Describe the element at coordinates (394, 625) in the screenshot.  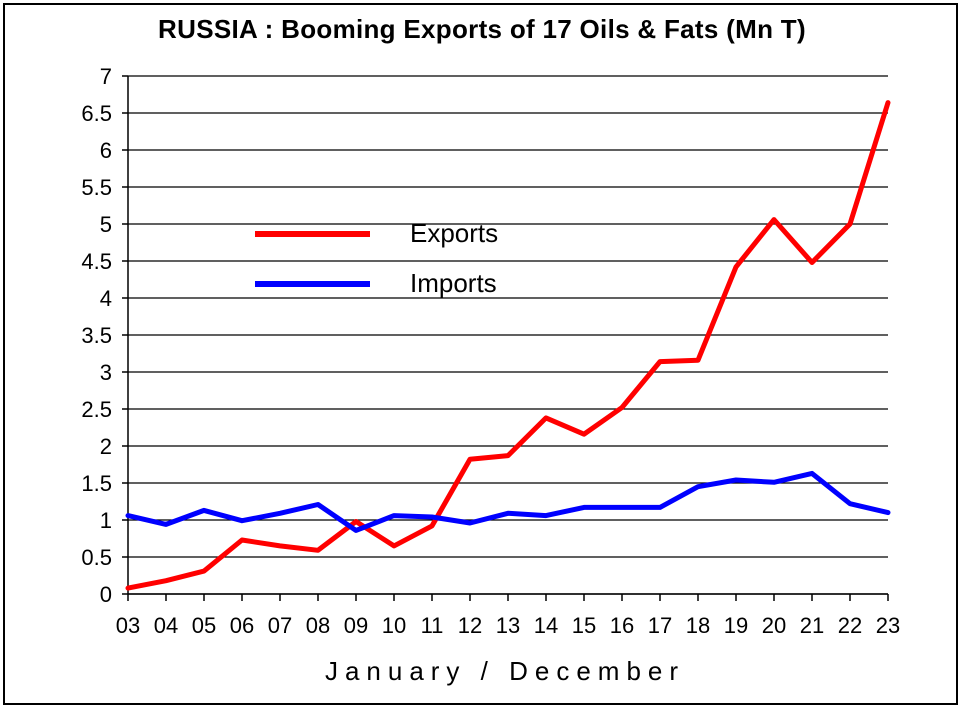
I see `x-tick-label: 10` at that location.